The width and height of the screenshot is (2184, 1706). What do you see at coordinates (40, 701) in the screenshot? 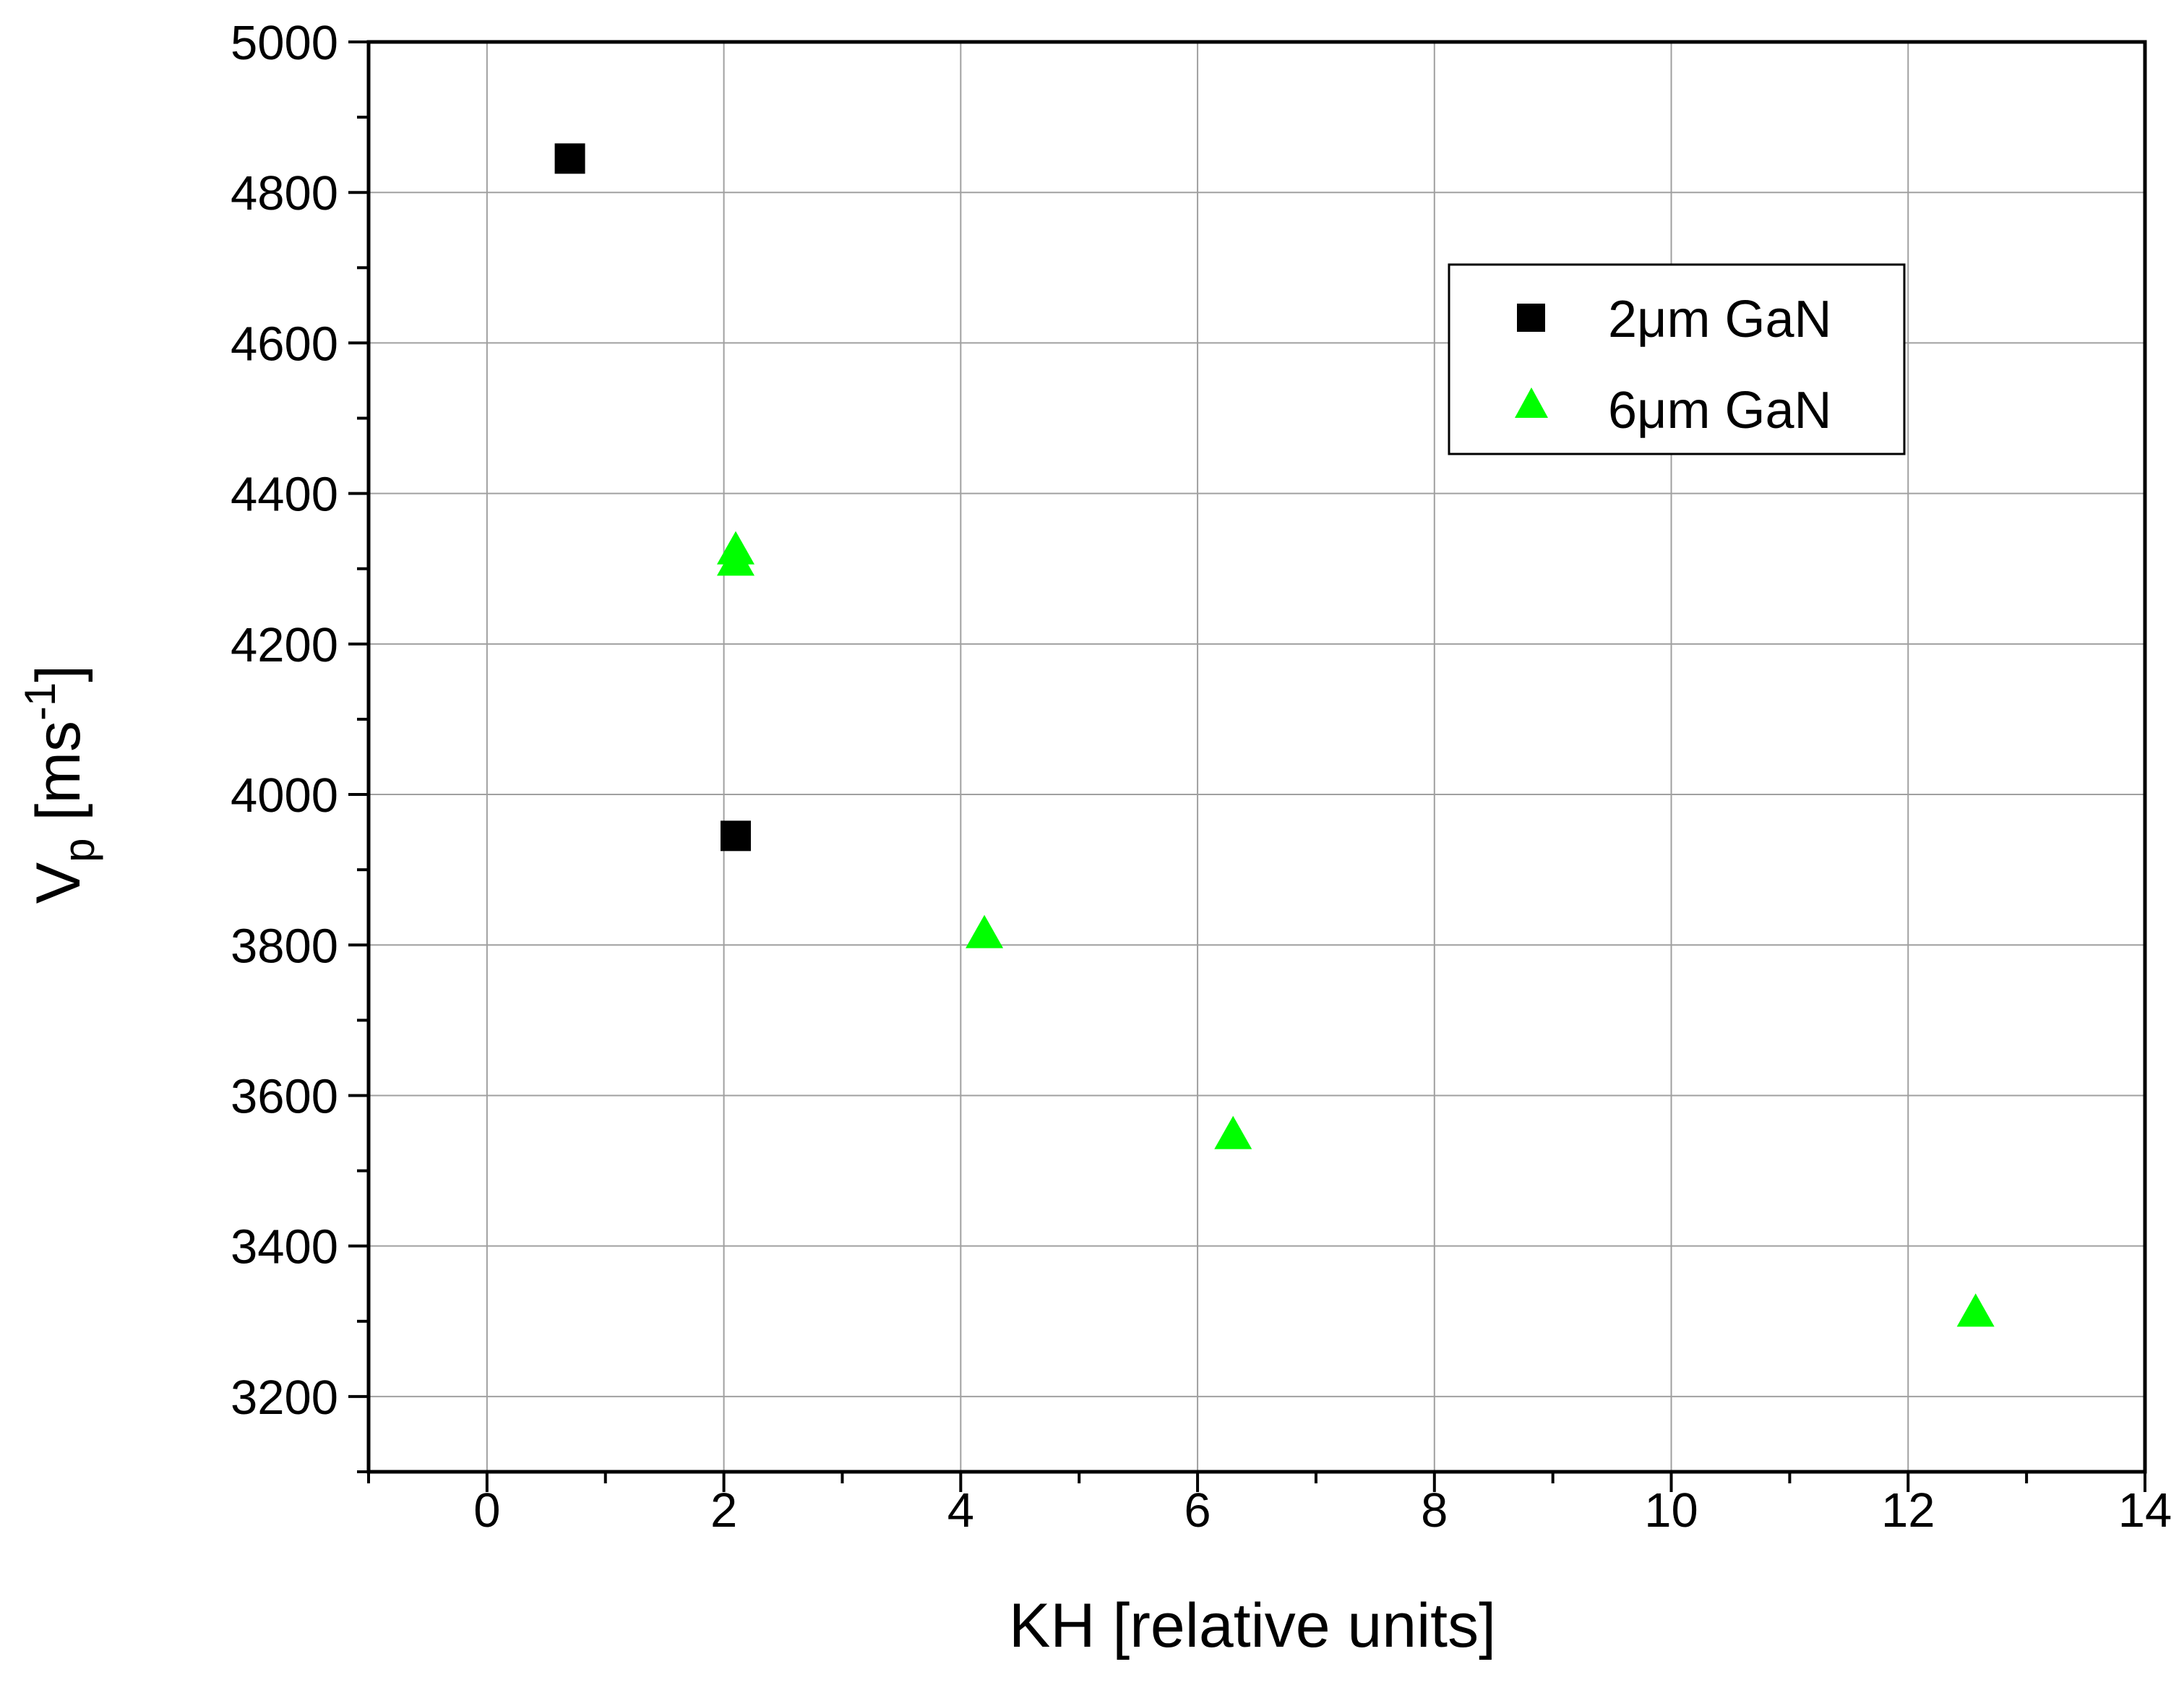
I see `y-axis-label-superscript: -1` at bounding box center [40, 701].